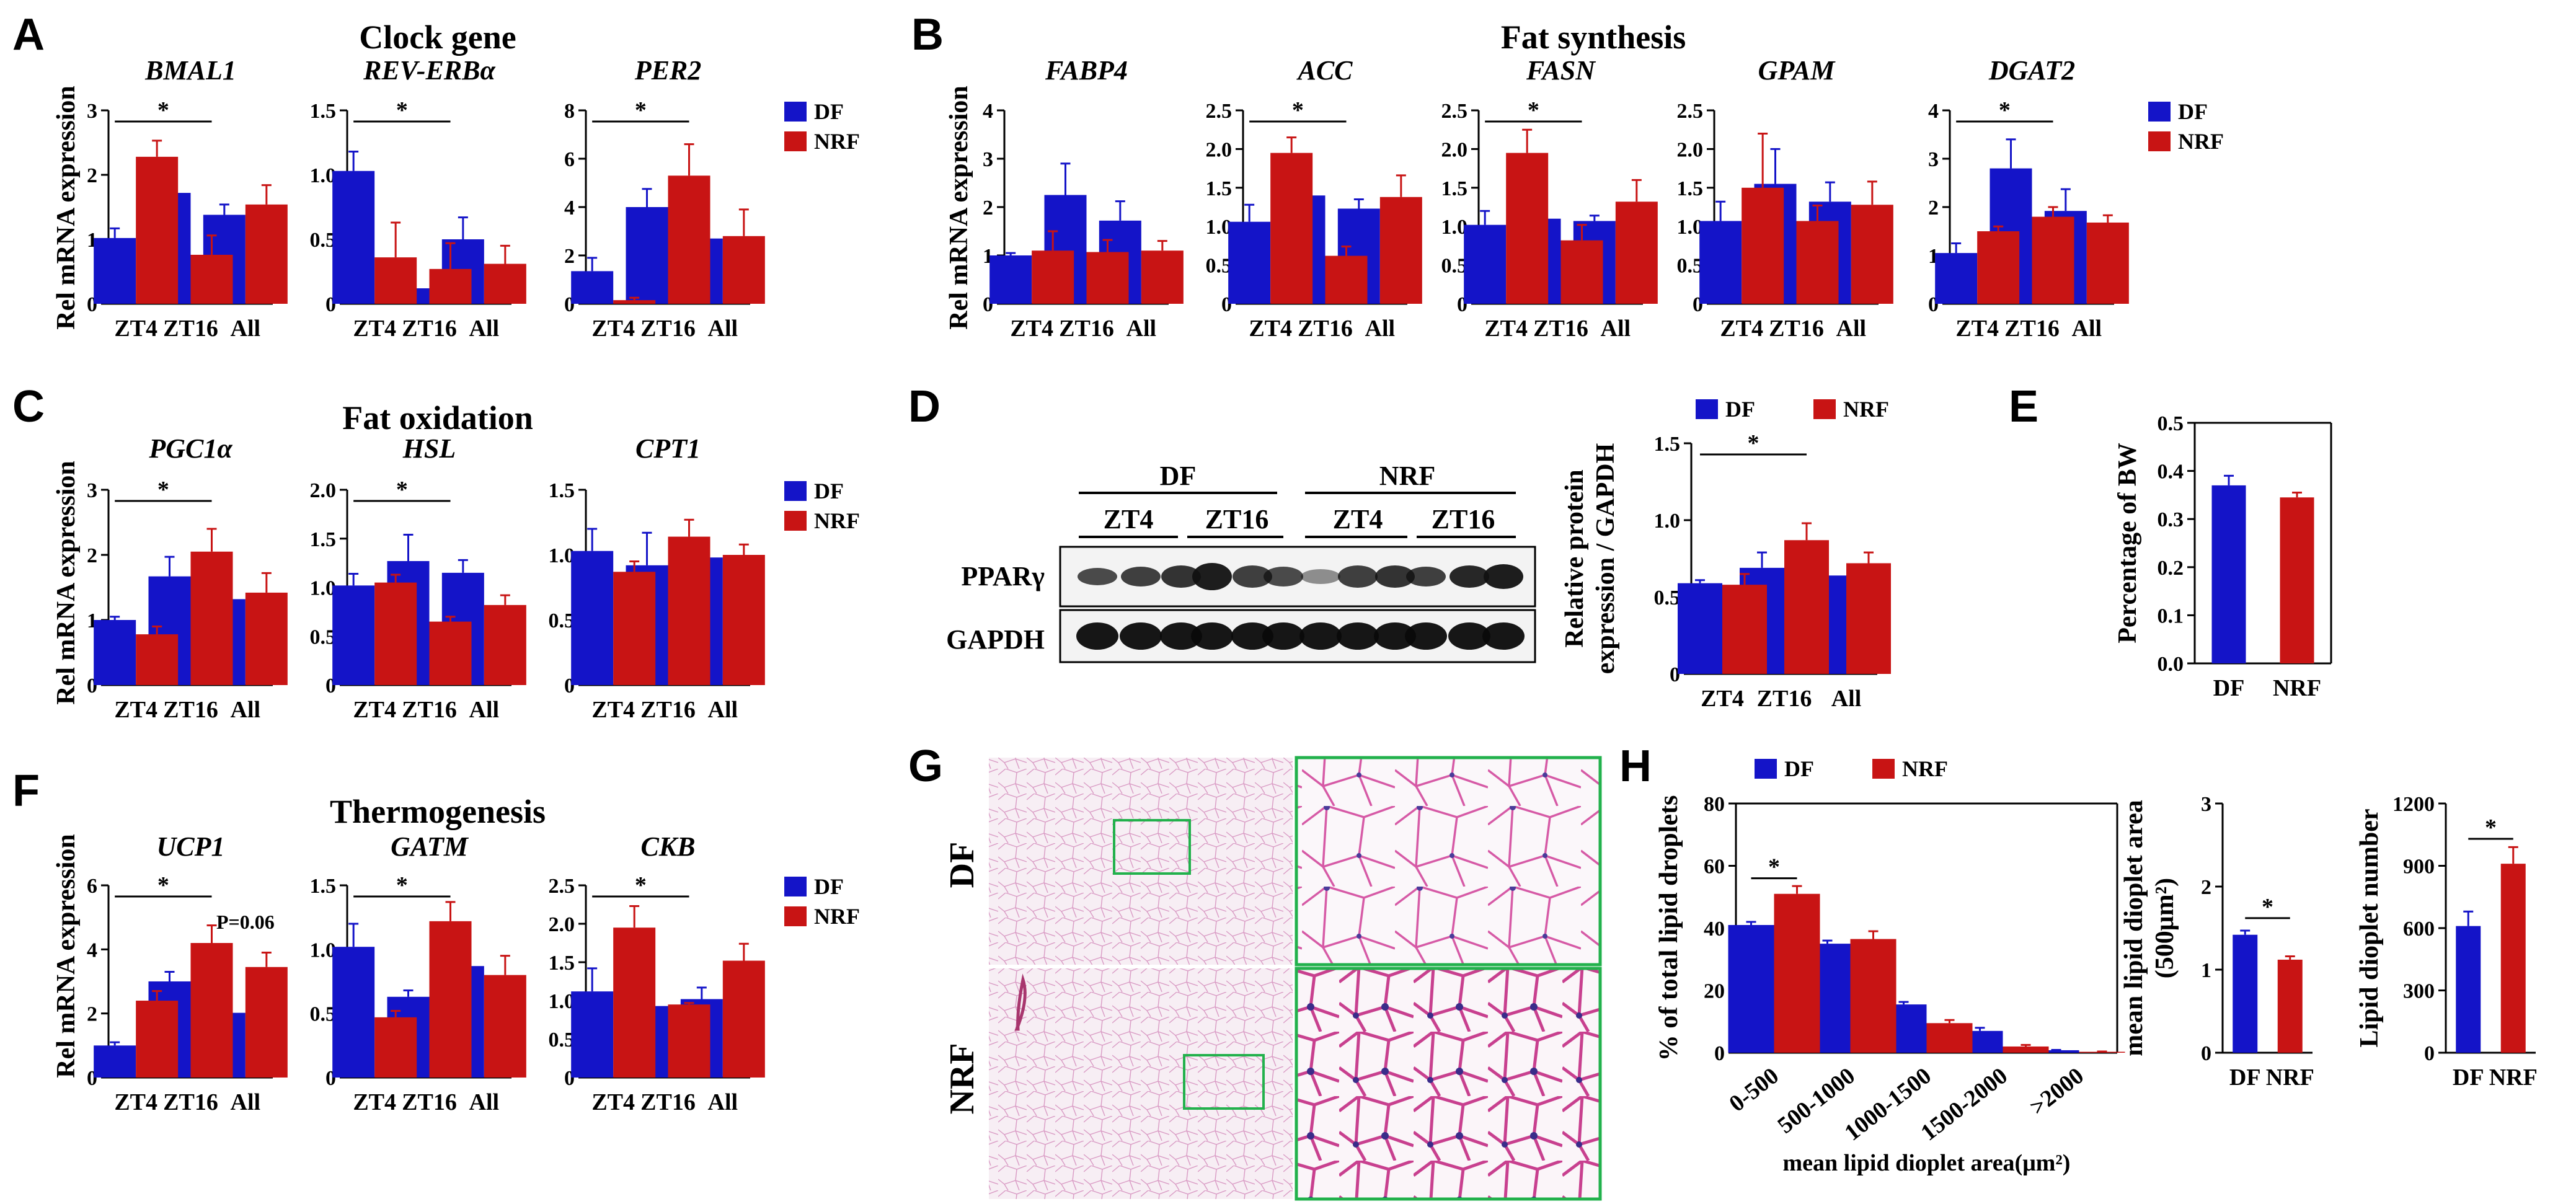  Describe the element at coordinates (1241, 562) in the screenshot. I see `western-blot: DF NRF ZT4 ZT16 ZT4 ZT16 PPARγ GAPDH` at that location.